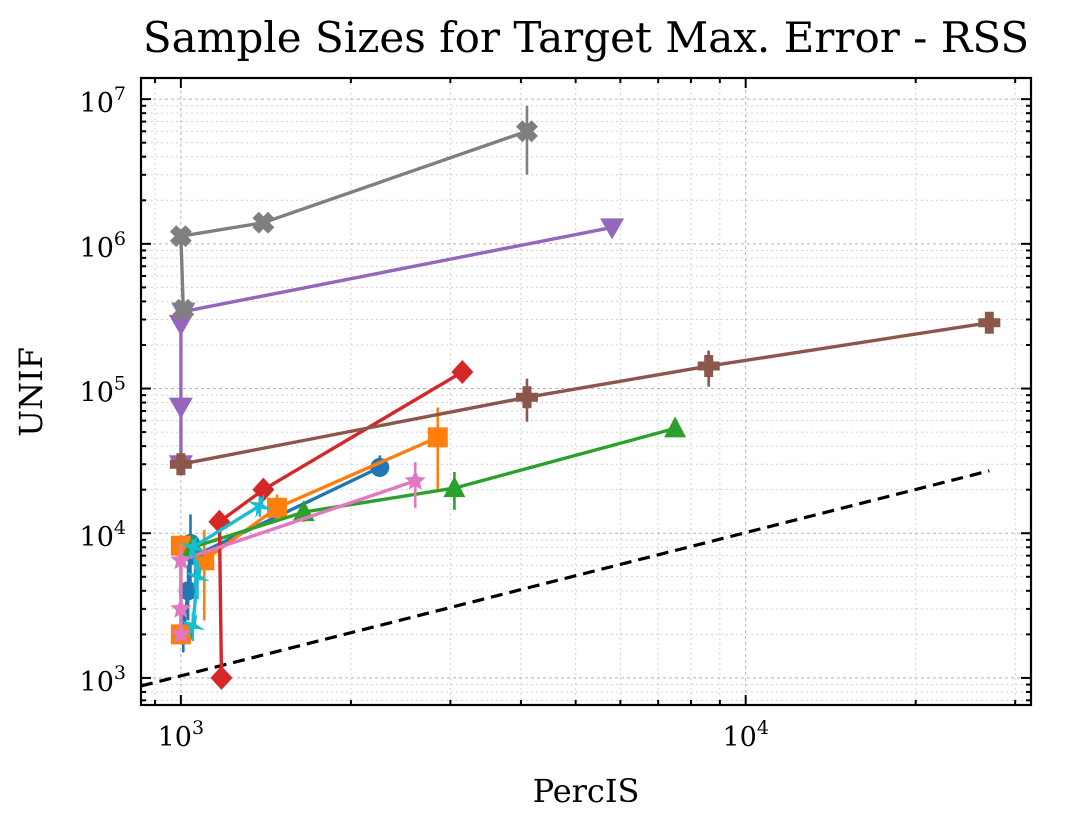 The image size is (1080, 825). What do you see at coordinates (103, 535) in the screenshot?
I see `y-tick-label: 10⁴` at bounding box center [103, 535].